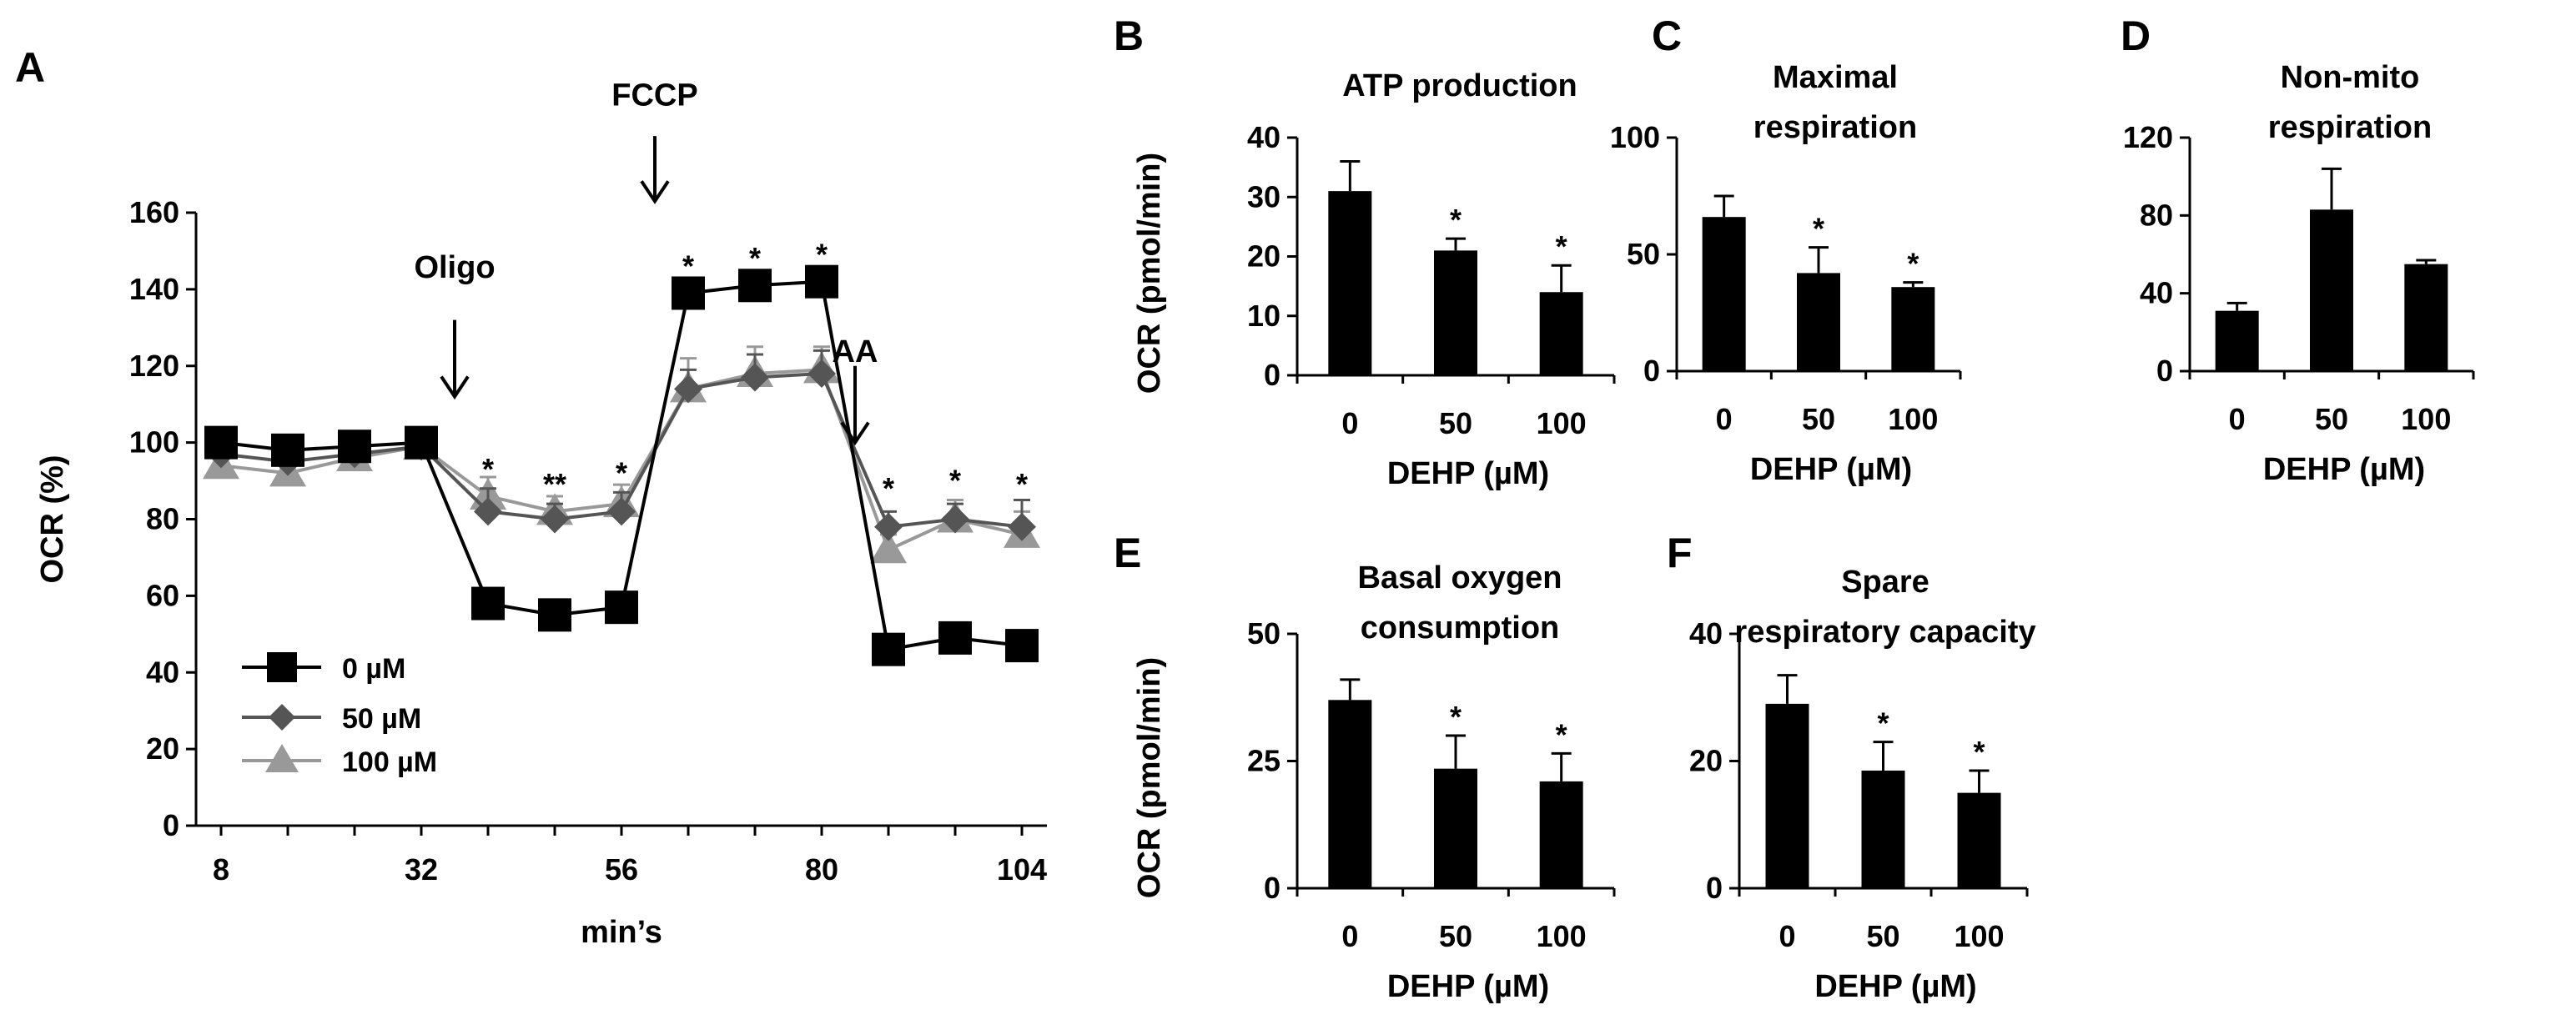 The height and width of the screenshot is (1035, 2576). Describe the element at coordinates (454, 267) in the screenshot. I see `treatment-label: Oligo` at that location.